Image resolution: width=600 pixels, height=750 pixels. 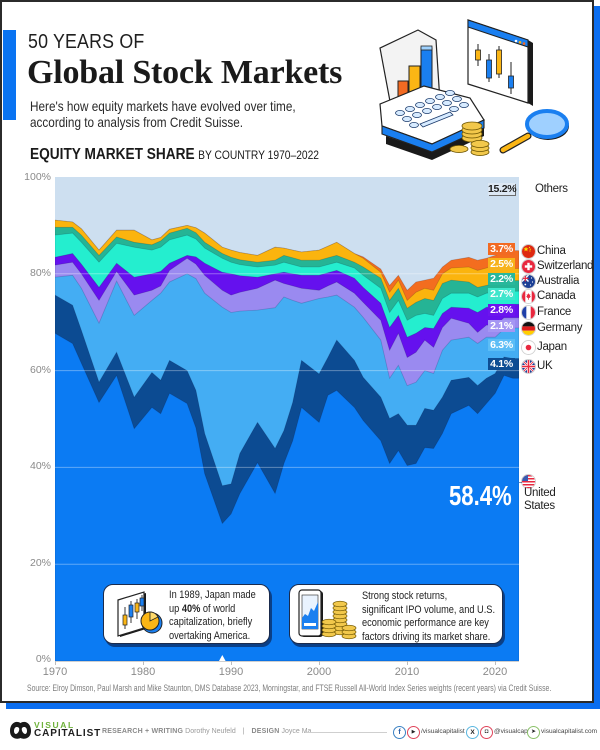 I want to click on instagram-icon: ◘, so click(x=486, y=732).